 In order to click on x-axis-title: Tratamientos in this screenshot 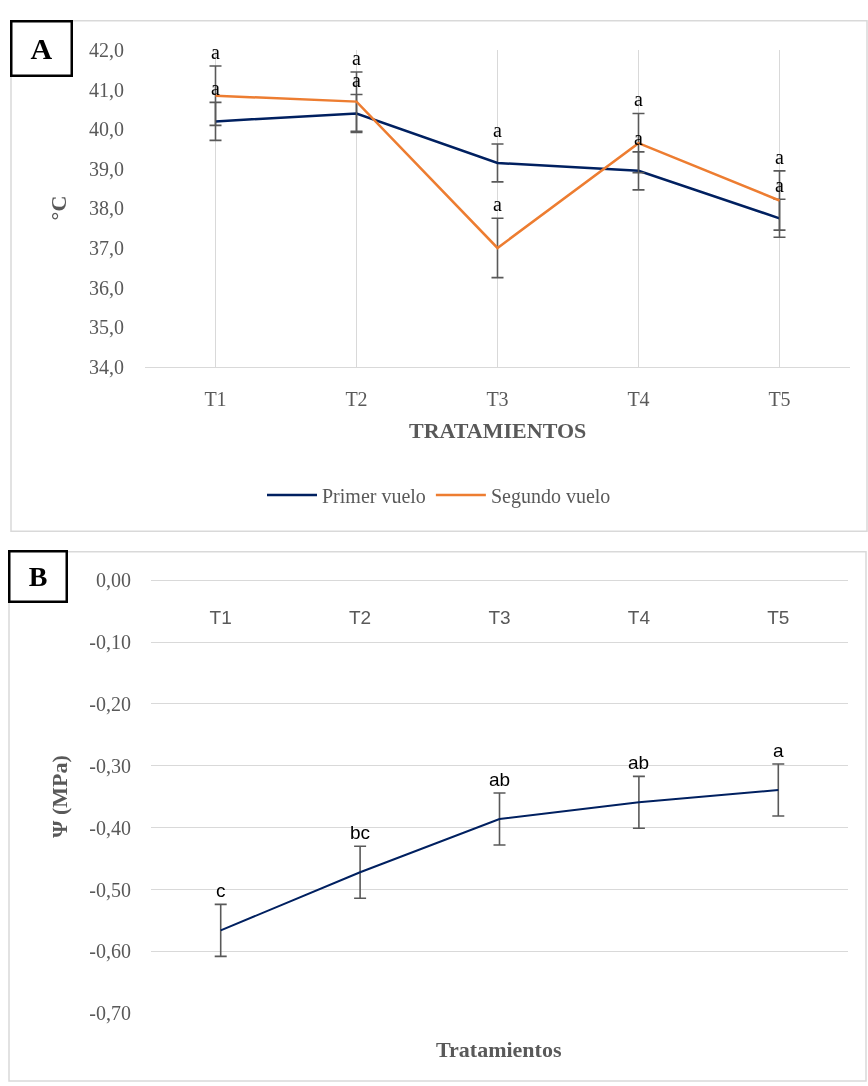, I will do `click(499, 1049)`.